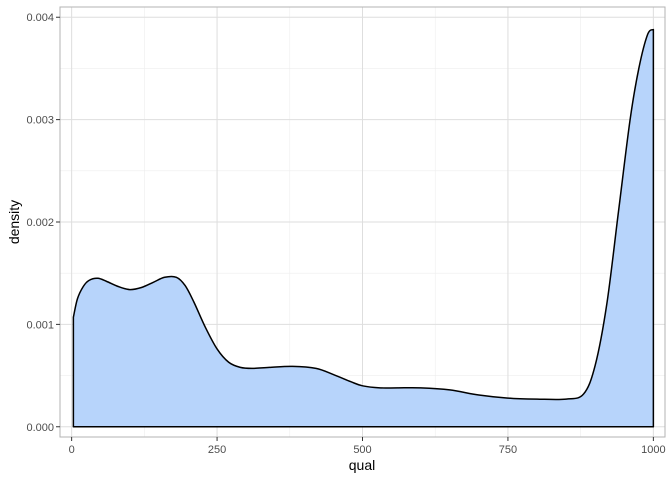 The image size is (672, 480). Describe the element at coordinates (40, 18) in the screenshot. I see `y-tick-label: 0.004` at that location.